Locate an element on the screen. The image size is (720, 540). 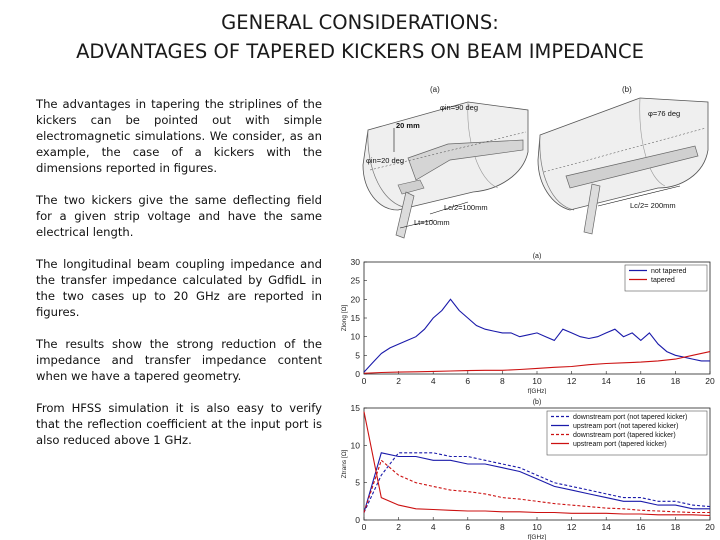
kicker-a-dim-label-3: φin=20 deg is located at coordinates (385, 160).